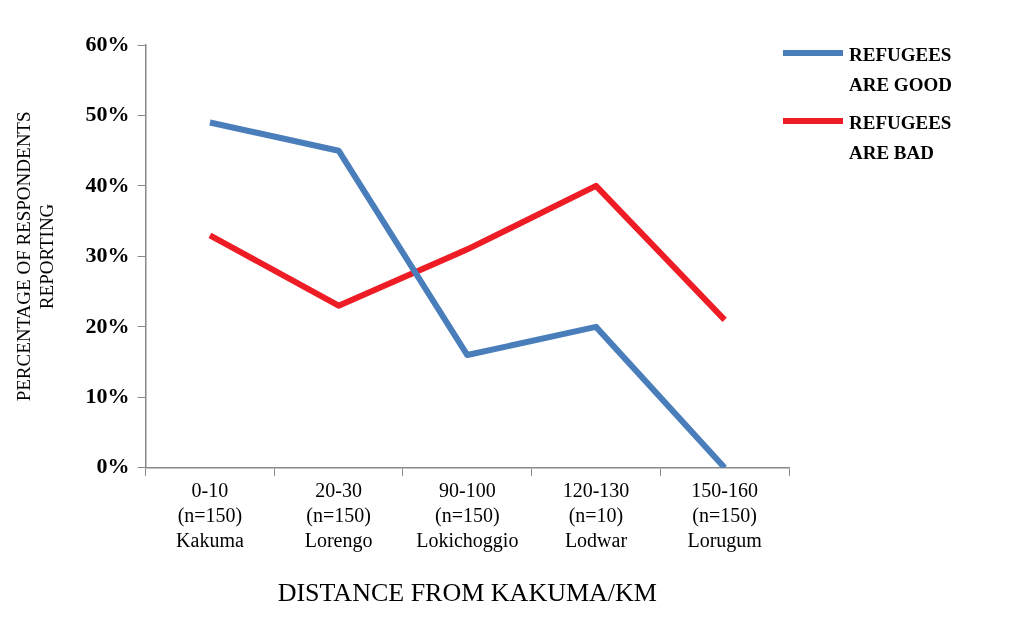 Image resolution: width=1019 pixels, height=629 pixels. I want to click on x-tick-label: 0-10 (n=150) Kakuma, so click(210, 514).